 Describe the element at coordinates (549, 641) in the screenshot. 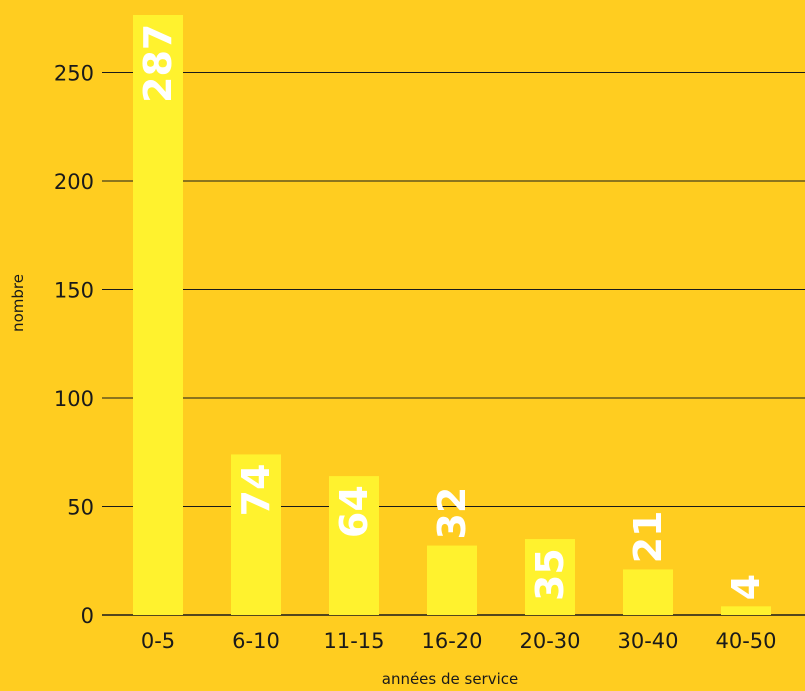

I see `x-tick-label-20-30: 20-30` at that location.